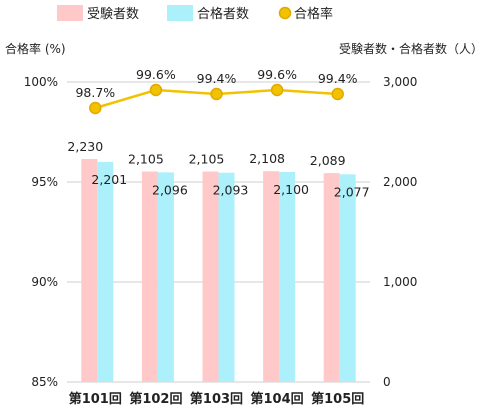 This screenshot has height=411, width=488. I want to click on y-right-tick-label: 2,000, so click(400, 182).